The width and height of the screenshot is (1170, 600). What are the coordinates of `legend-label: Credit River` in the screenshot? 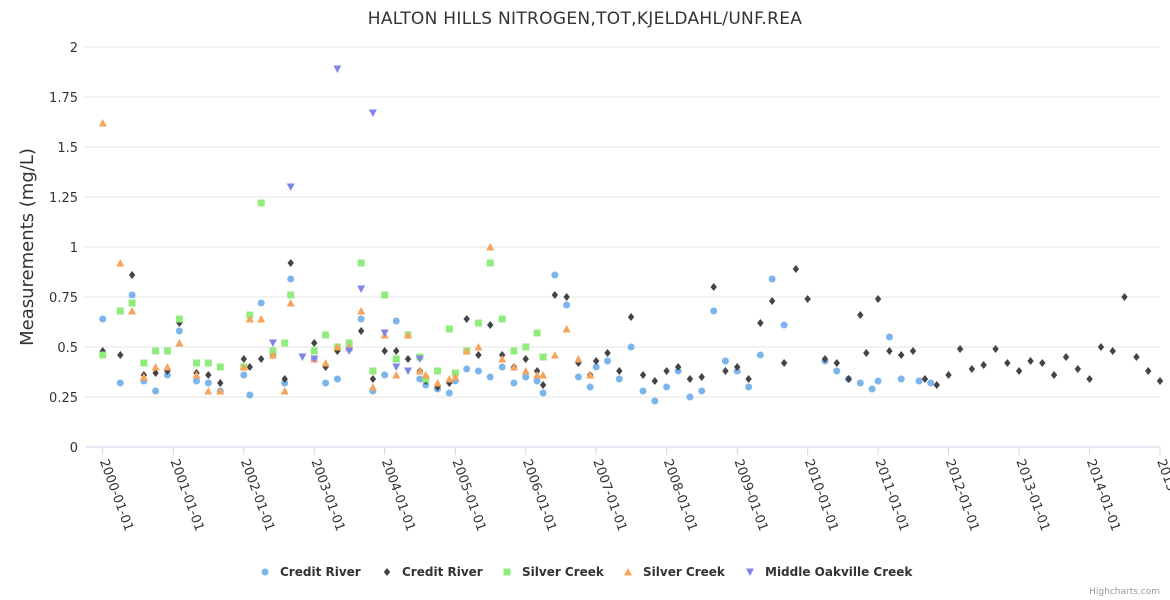 It's located at (320, 572).